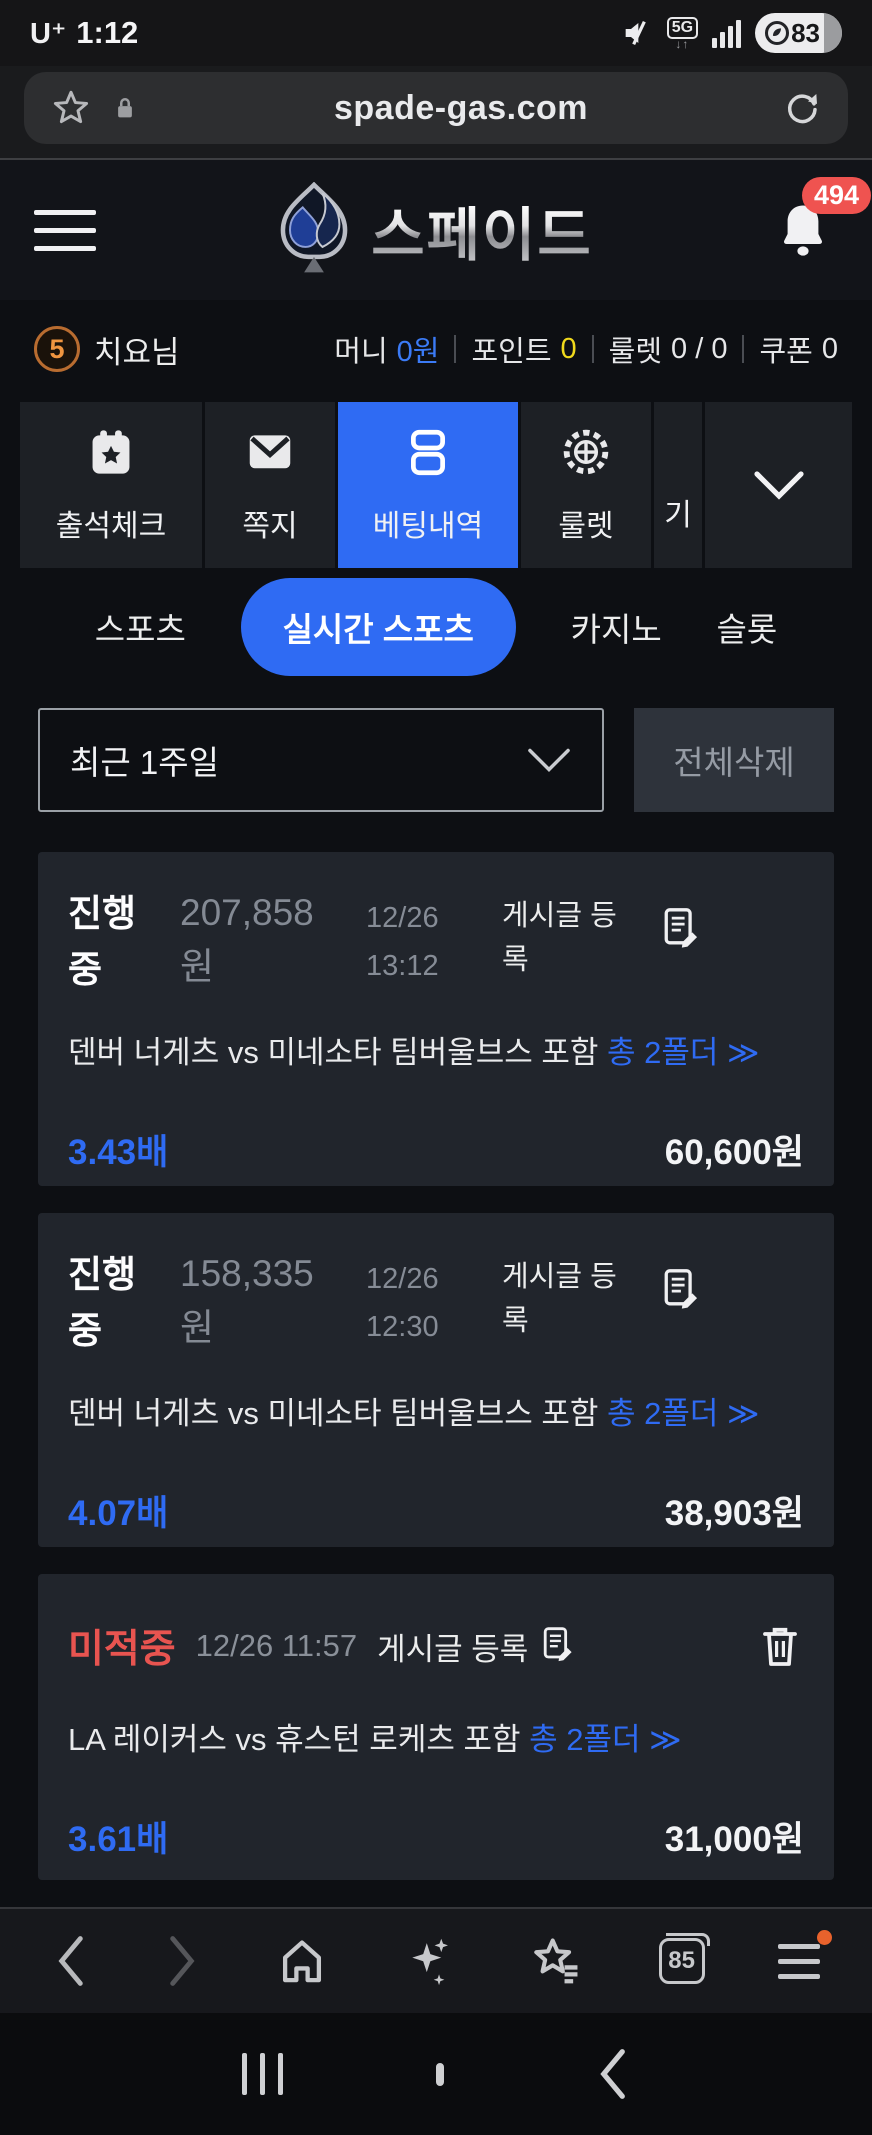 The height and width of the screenshot is (2135, 872). Describe the element at coordinates (682, 33) in the screenshot. I see `network-5g-icon: 5G ↓↑` at that location.